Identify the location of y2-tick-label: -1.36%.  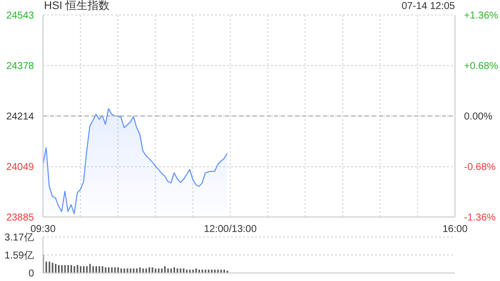
(480, 218).